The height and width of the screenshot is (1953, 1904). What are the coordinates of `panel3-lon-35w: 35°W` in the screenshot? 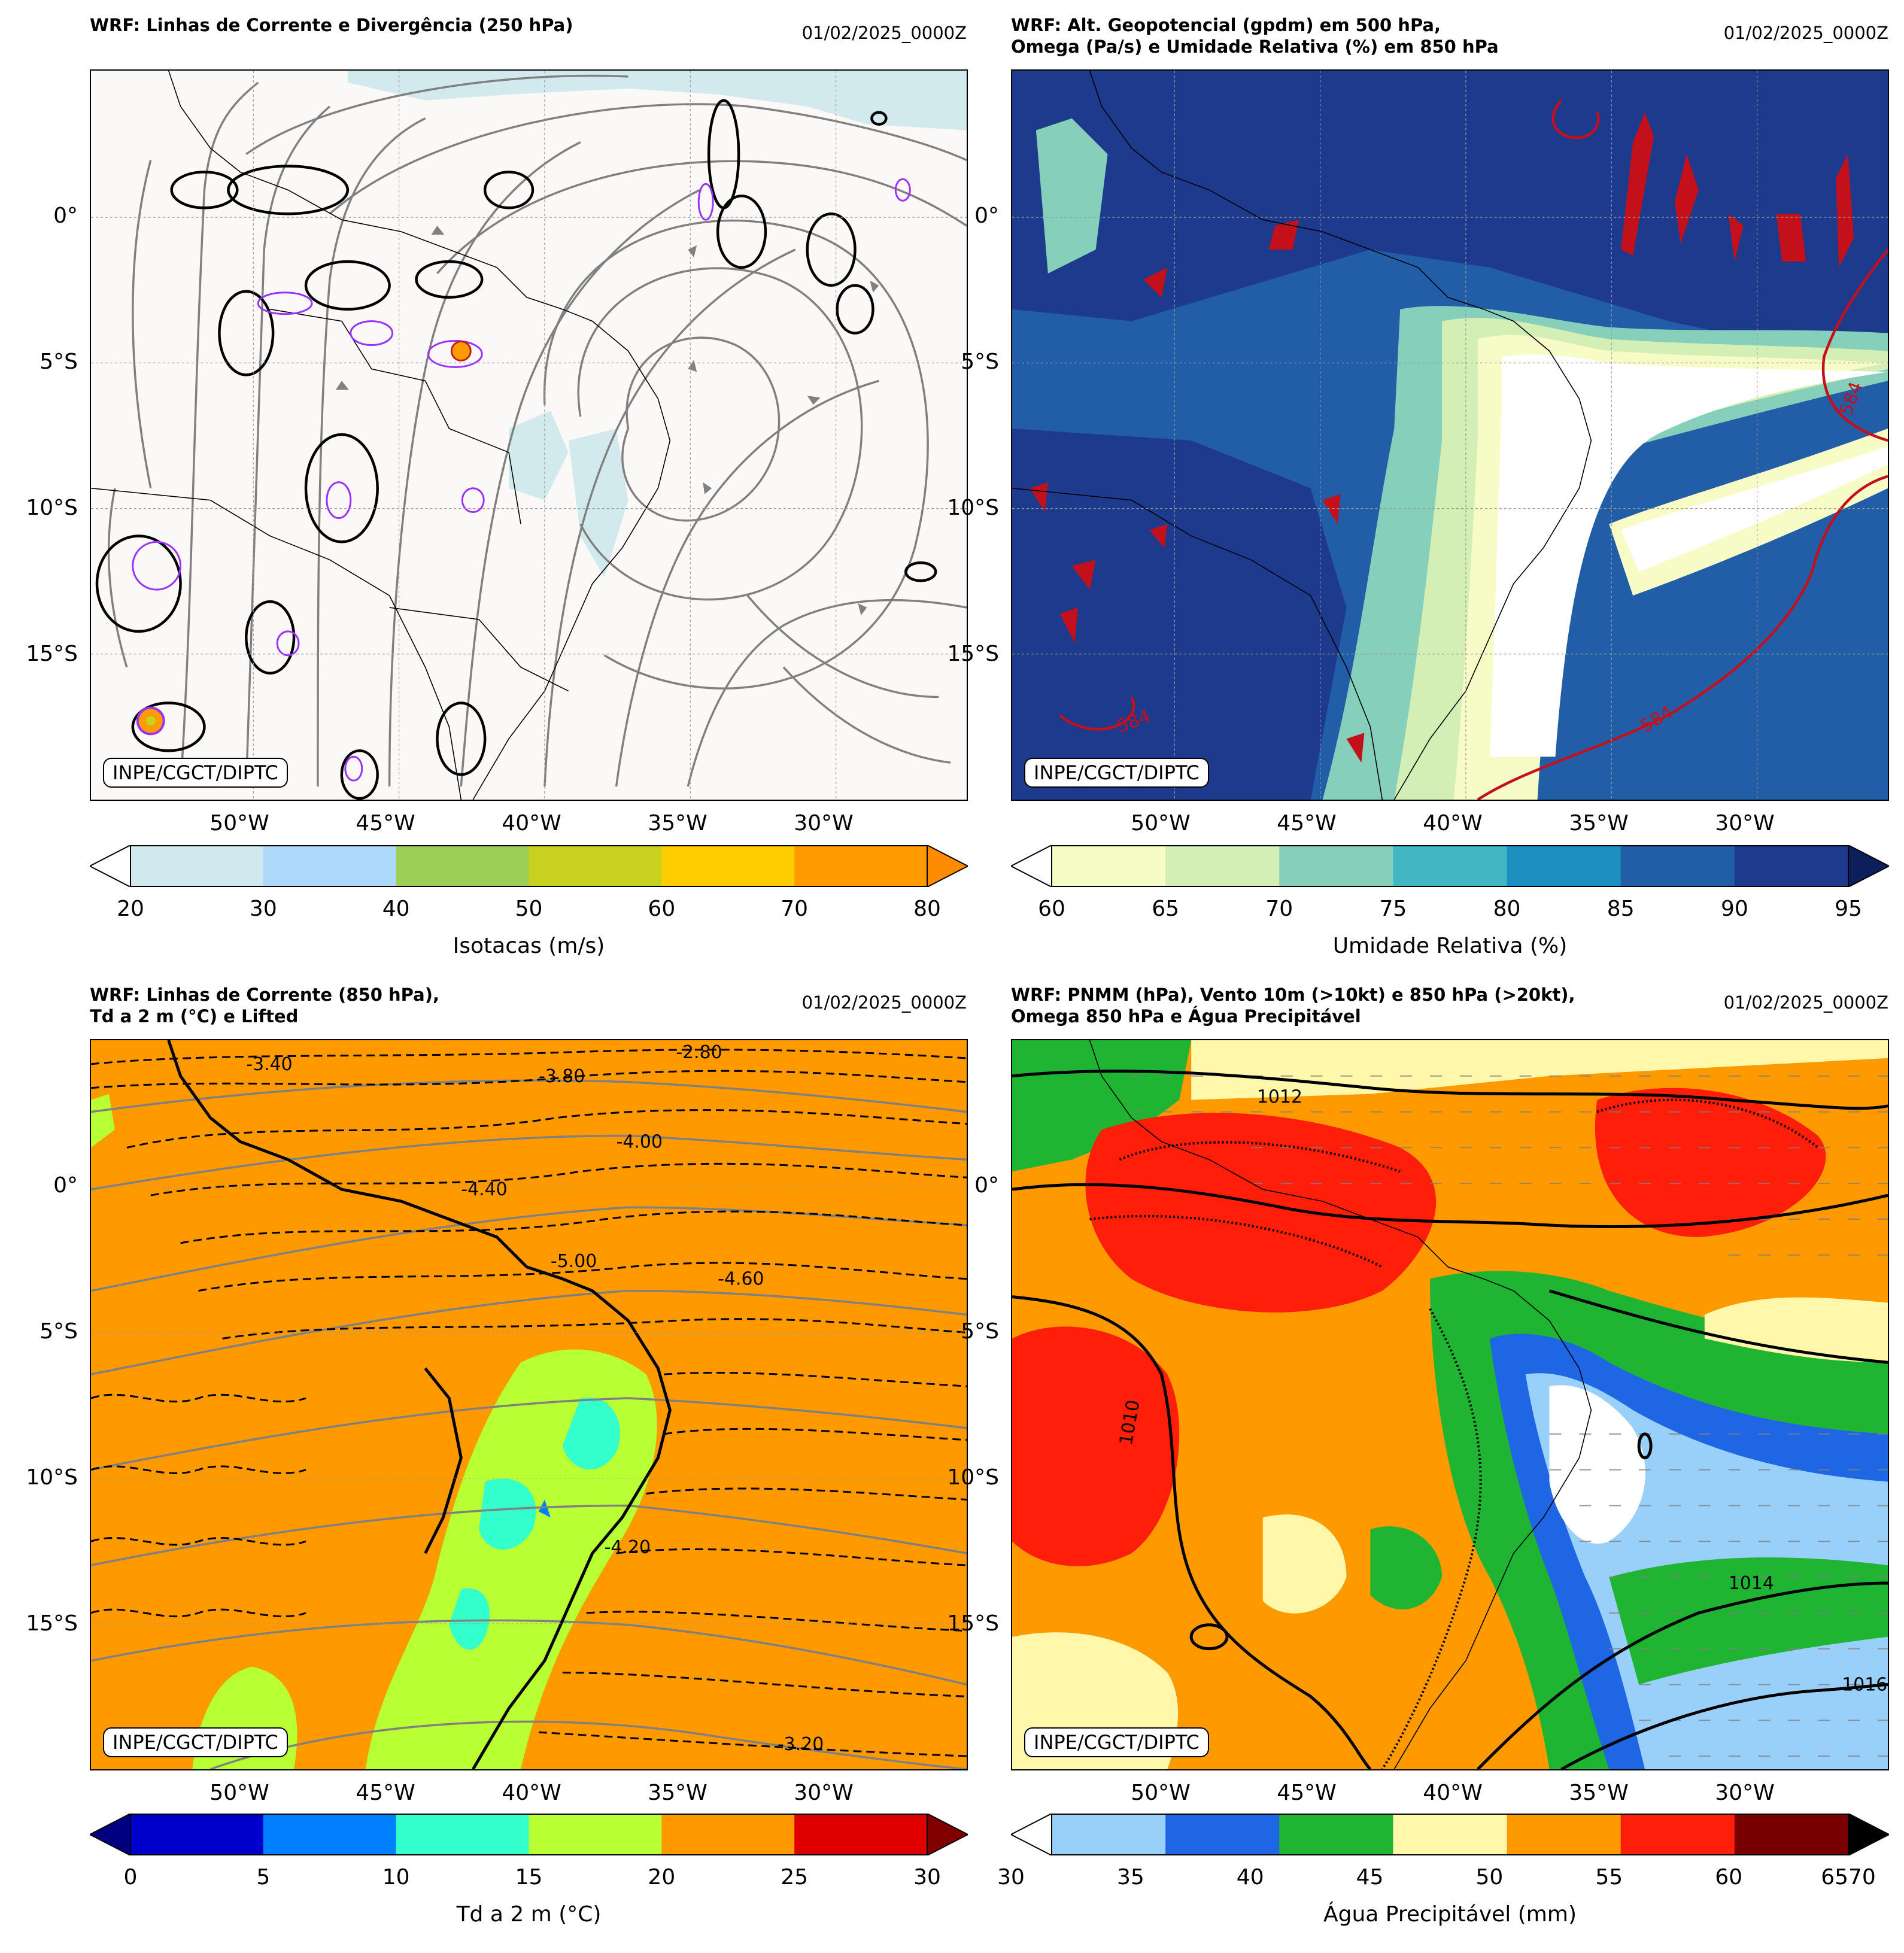 It's located at (677, 1793).